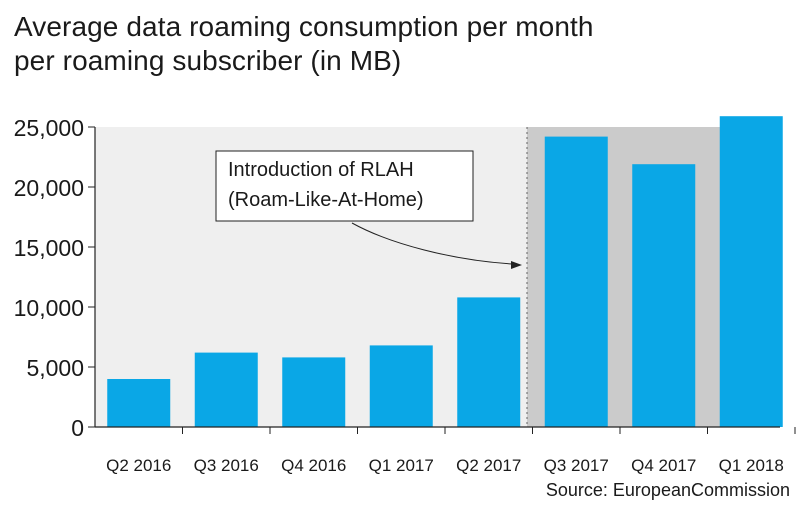 The height and width of the screenshot is (510, 800). Describe the element at coordinates (516, 265) in the screenshot. I see `annotation-arrowhead` at that location.